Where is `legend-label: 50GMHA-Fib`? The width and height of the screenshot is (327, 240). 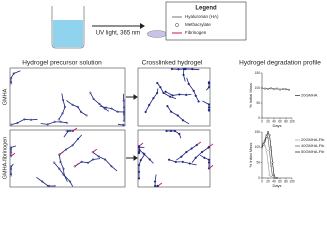
legend-label: 50GMHA-Fib is located at coordinates (313, 151).